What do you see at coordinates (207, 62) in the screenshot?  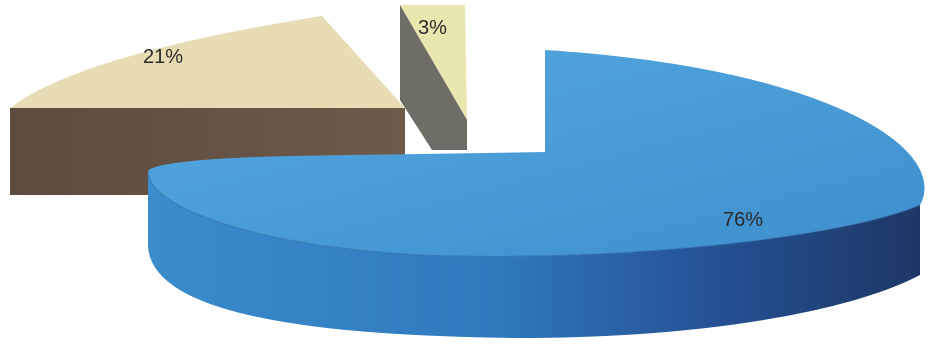 I see `slice-21-top` at bounding box center [207, 62].